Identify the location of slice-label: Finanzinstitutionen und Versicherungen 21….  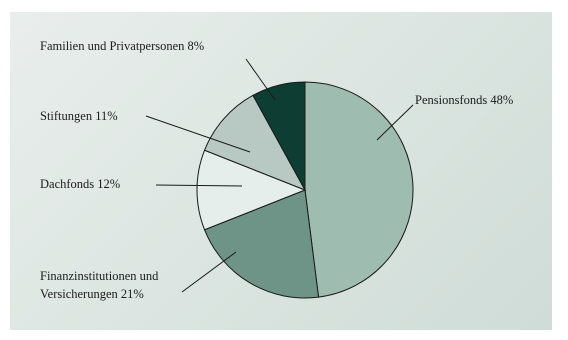
(99, 285).